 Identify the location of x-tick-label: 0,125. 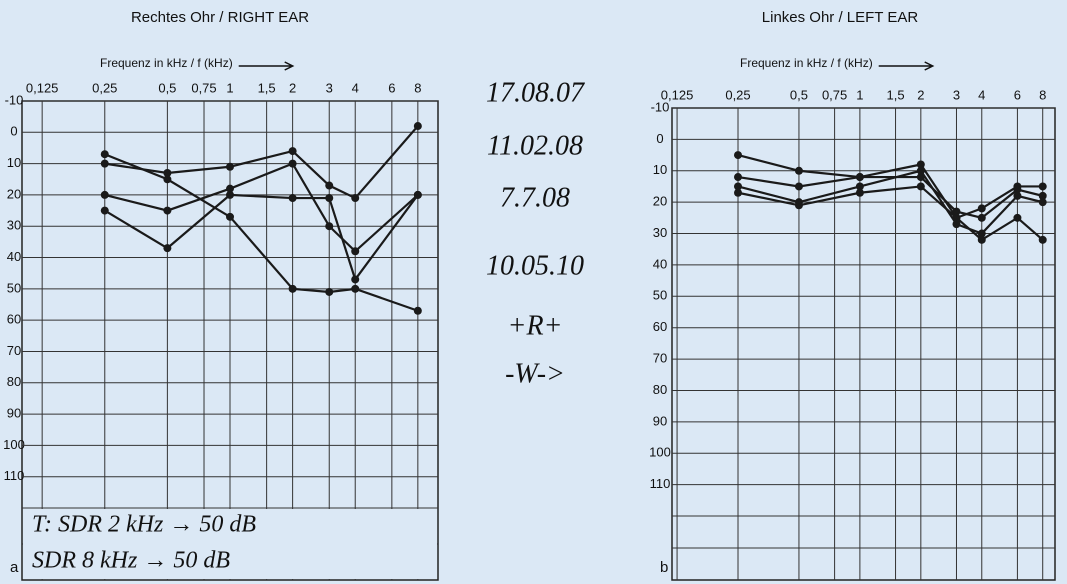
(677, 94).